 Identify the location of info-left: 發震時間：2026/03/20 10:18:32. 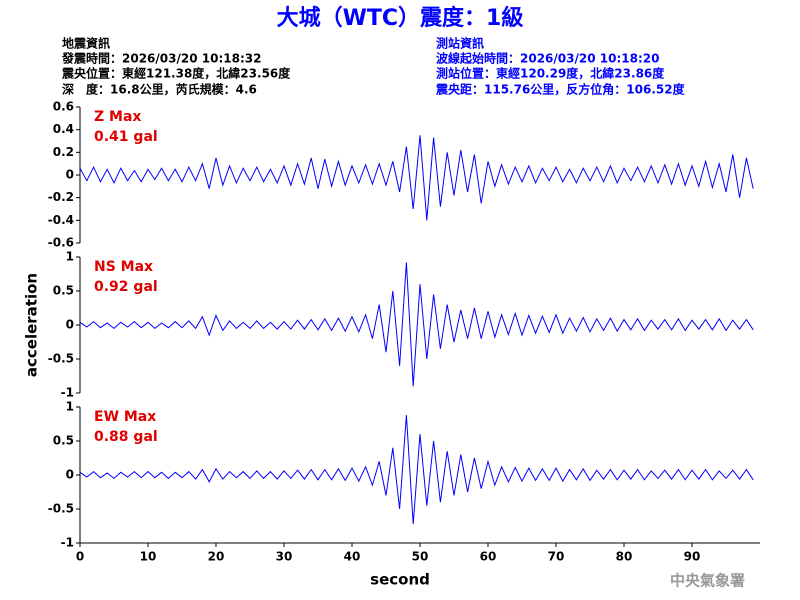
(161, 58).